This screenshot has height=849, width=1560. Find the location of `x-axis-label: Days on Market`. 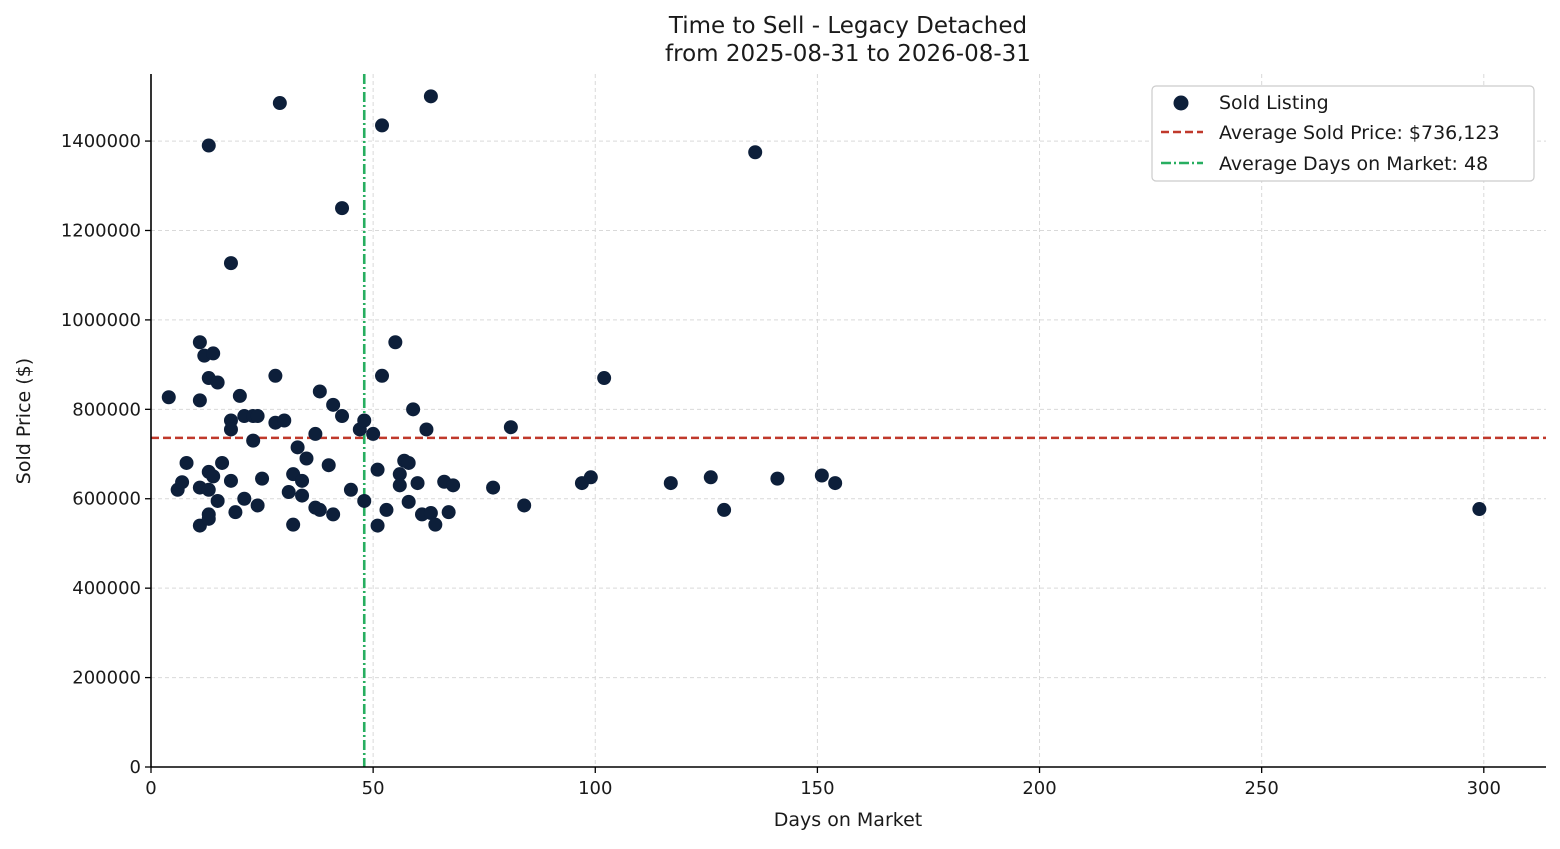

x-axis-label: Days on Market is located at coordinates (848, 820).